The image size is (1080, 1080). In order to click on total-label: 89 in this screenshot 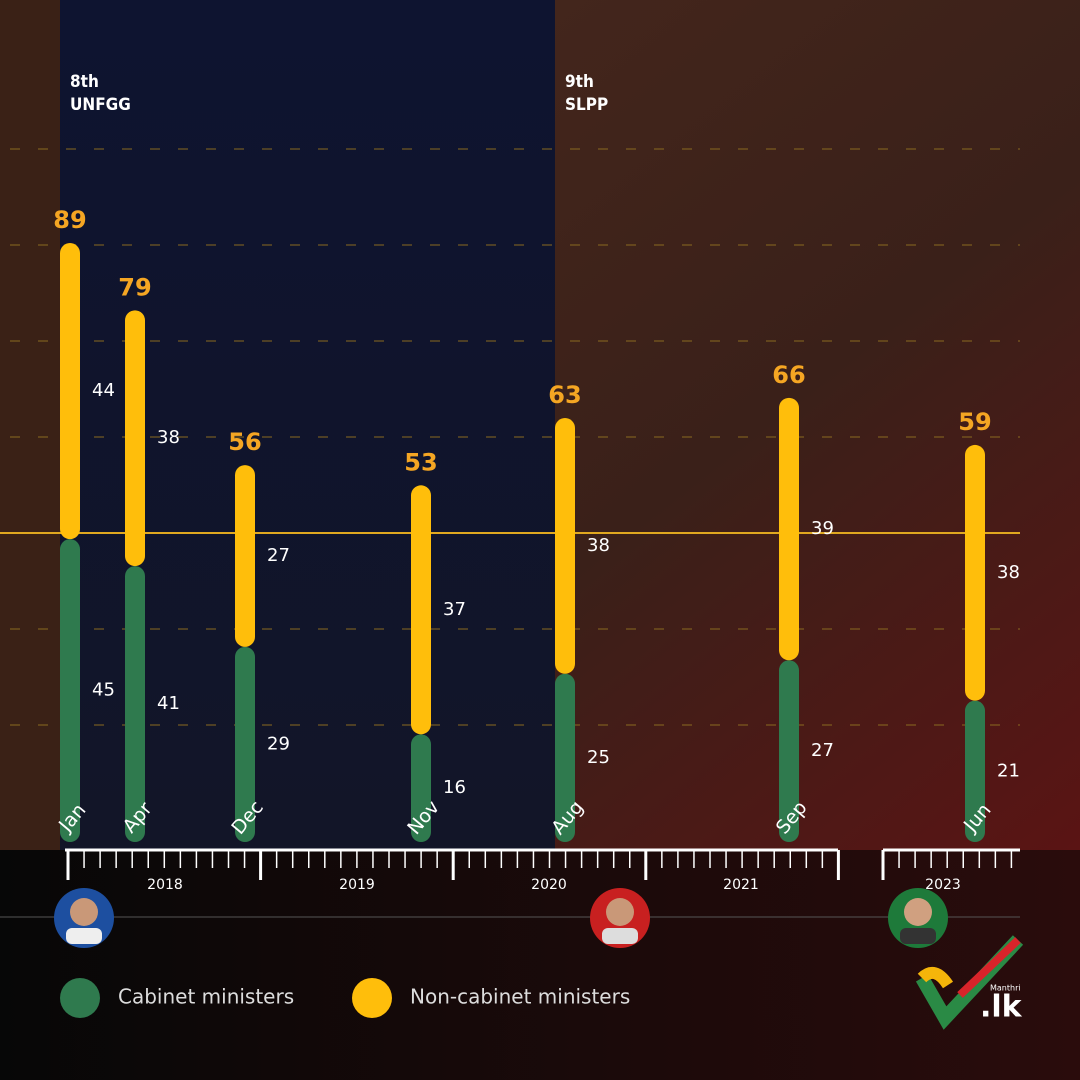, I will do `click(69, 220)`.